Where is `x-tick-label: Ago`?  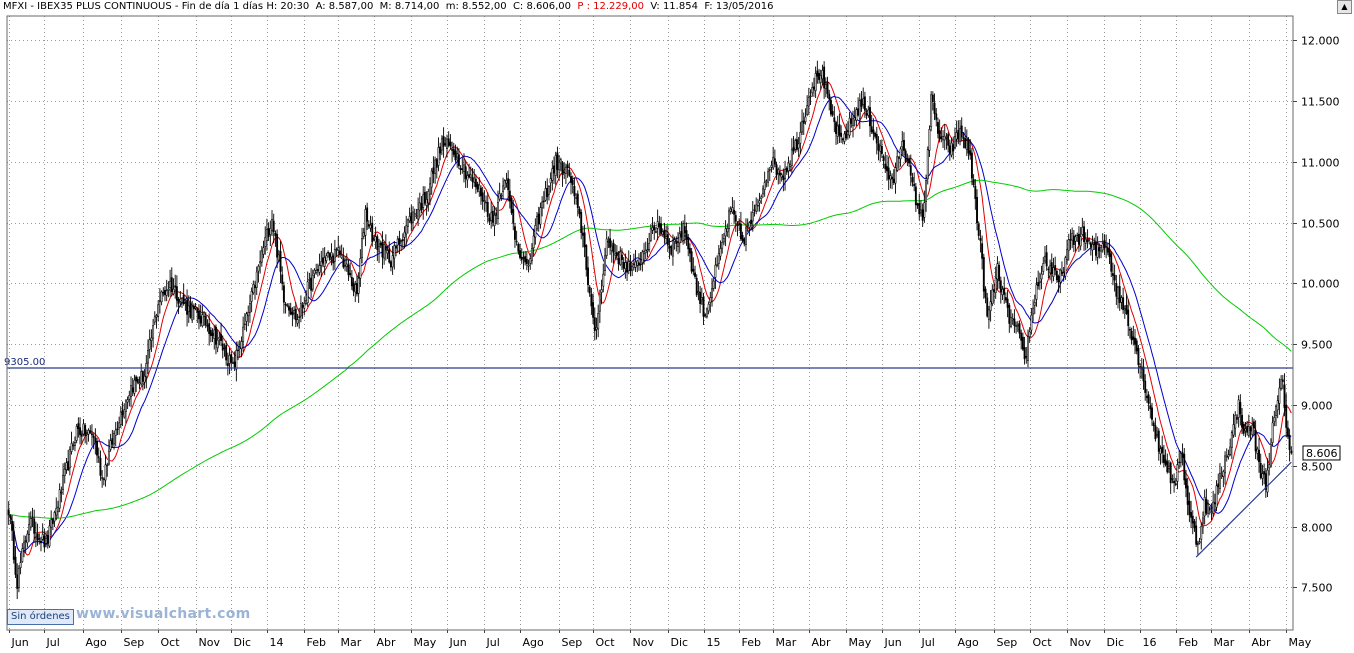 x-tick-label: Ago is located at coordinates (97, 642).